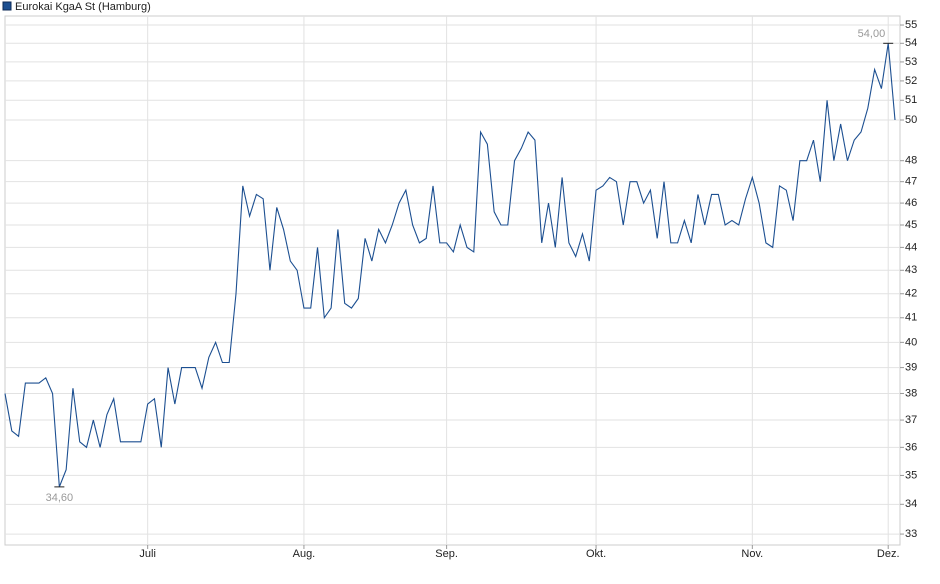 The image size is (940, 584). I want to click on y-tick-label: 47, so click(911, 182).